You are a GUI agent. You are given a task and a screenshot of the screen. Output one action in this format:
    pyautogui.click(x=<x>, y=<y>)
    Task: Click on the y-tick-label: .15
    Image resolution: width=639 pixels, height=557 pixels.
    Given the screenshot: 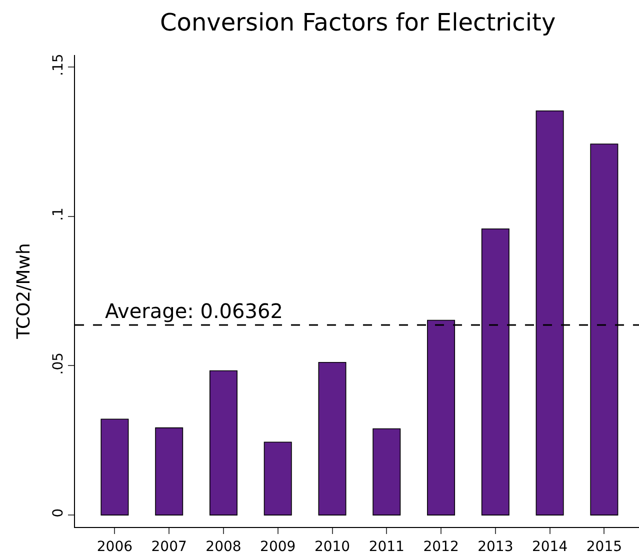 What is the action you would take?
    pyautogui.click(x=58, y=65)
    